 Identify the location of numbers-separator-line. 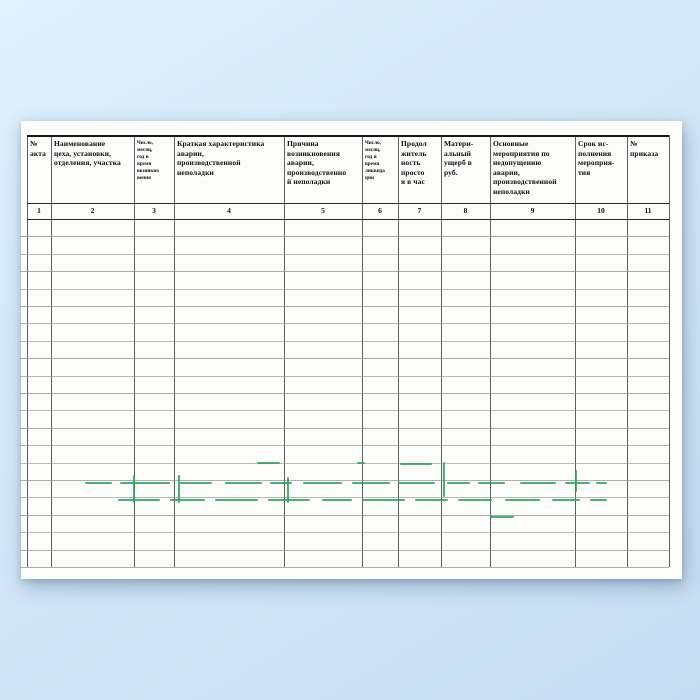
(348, 219).